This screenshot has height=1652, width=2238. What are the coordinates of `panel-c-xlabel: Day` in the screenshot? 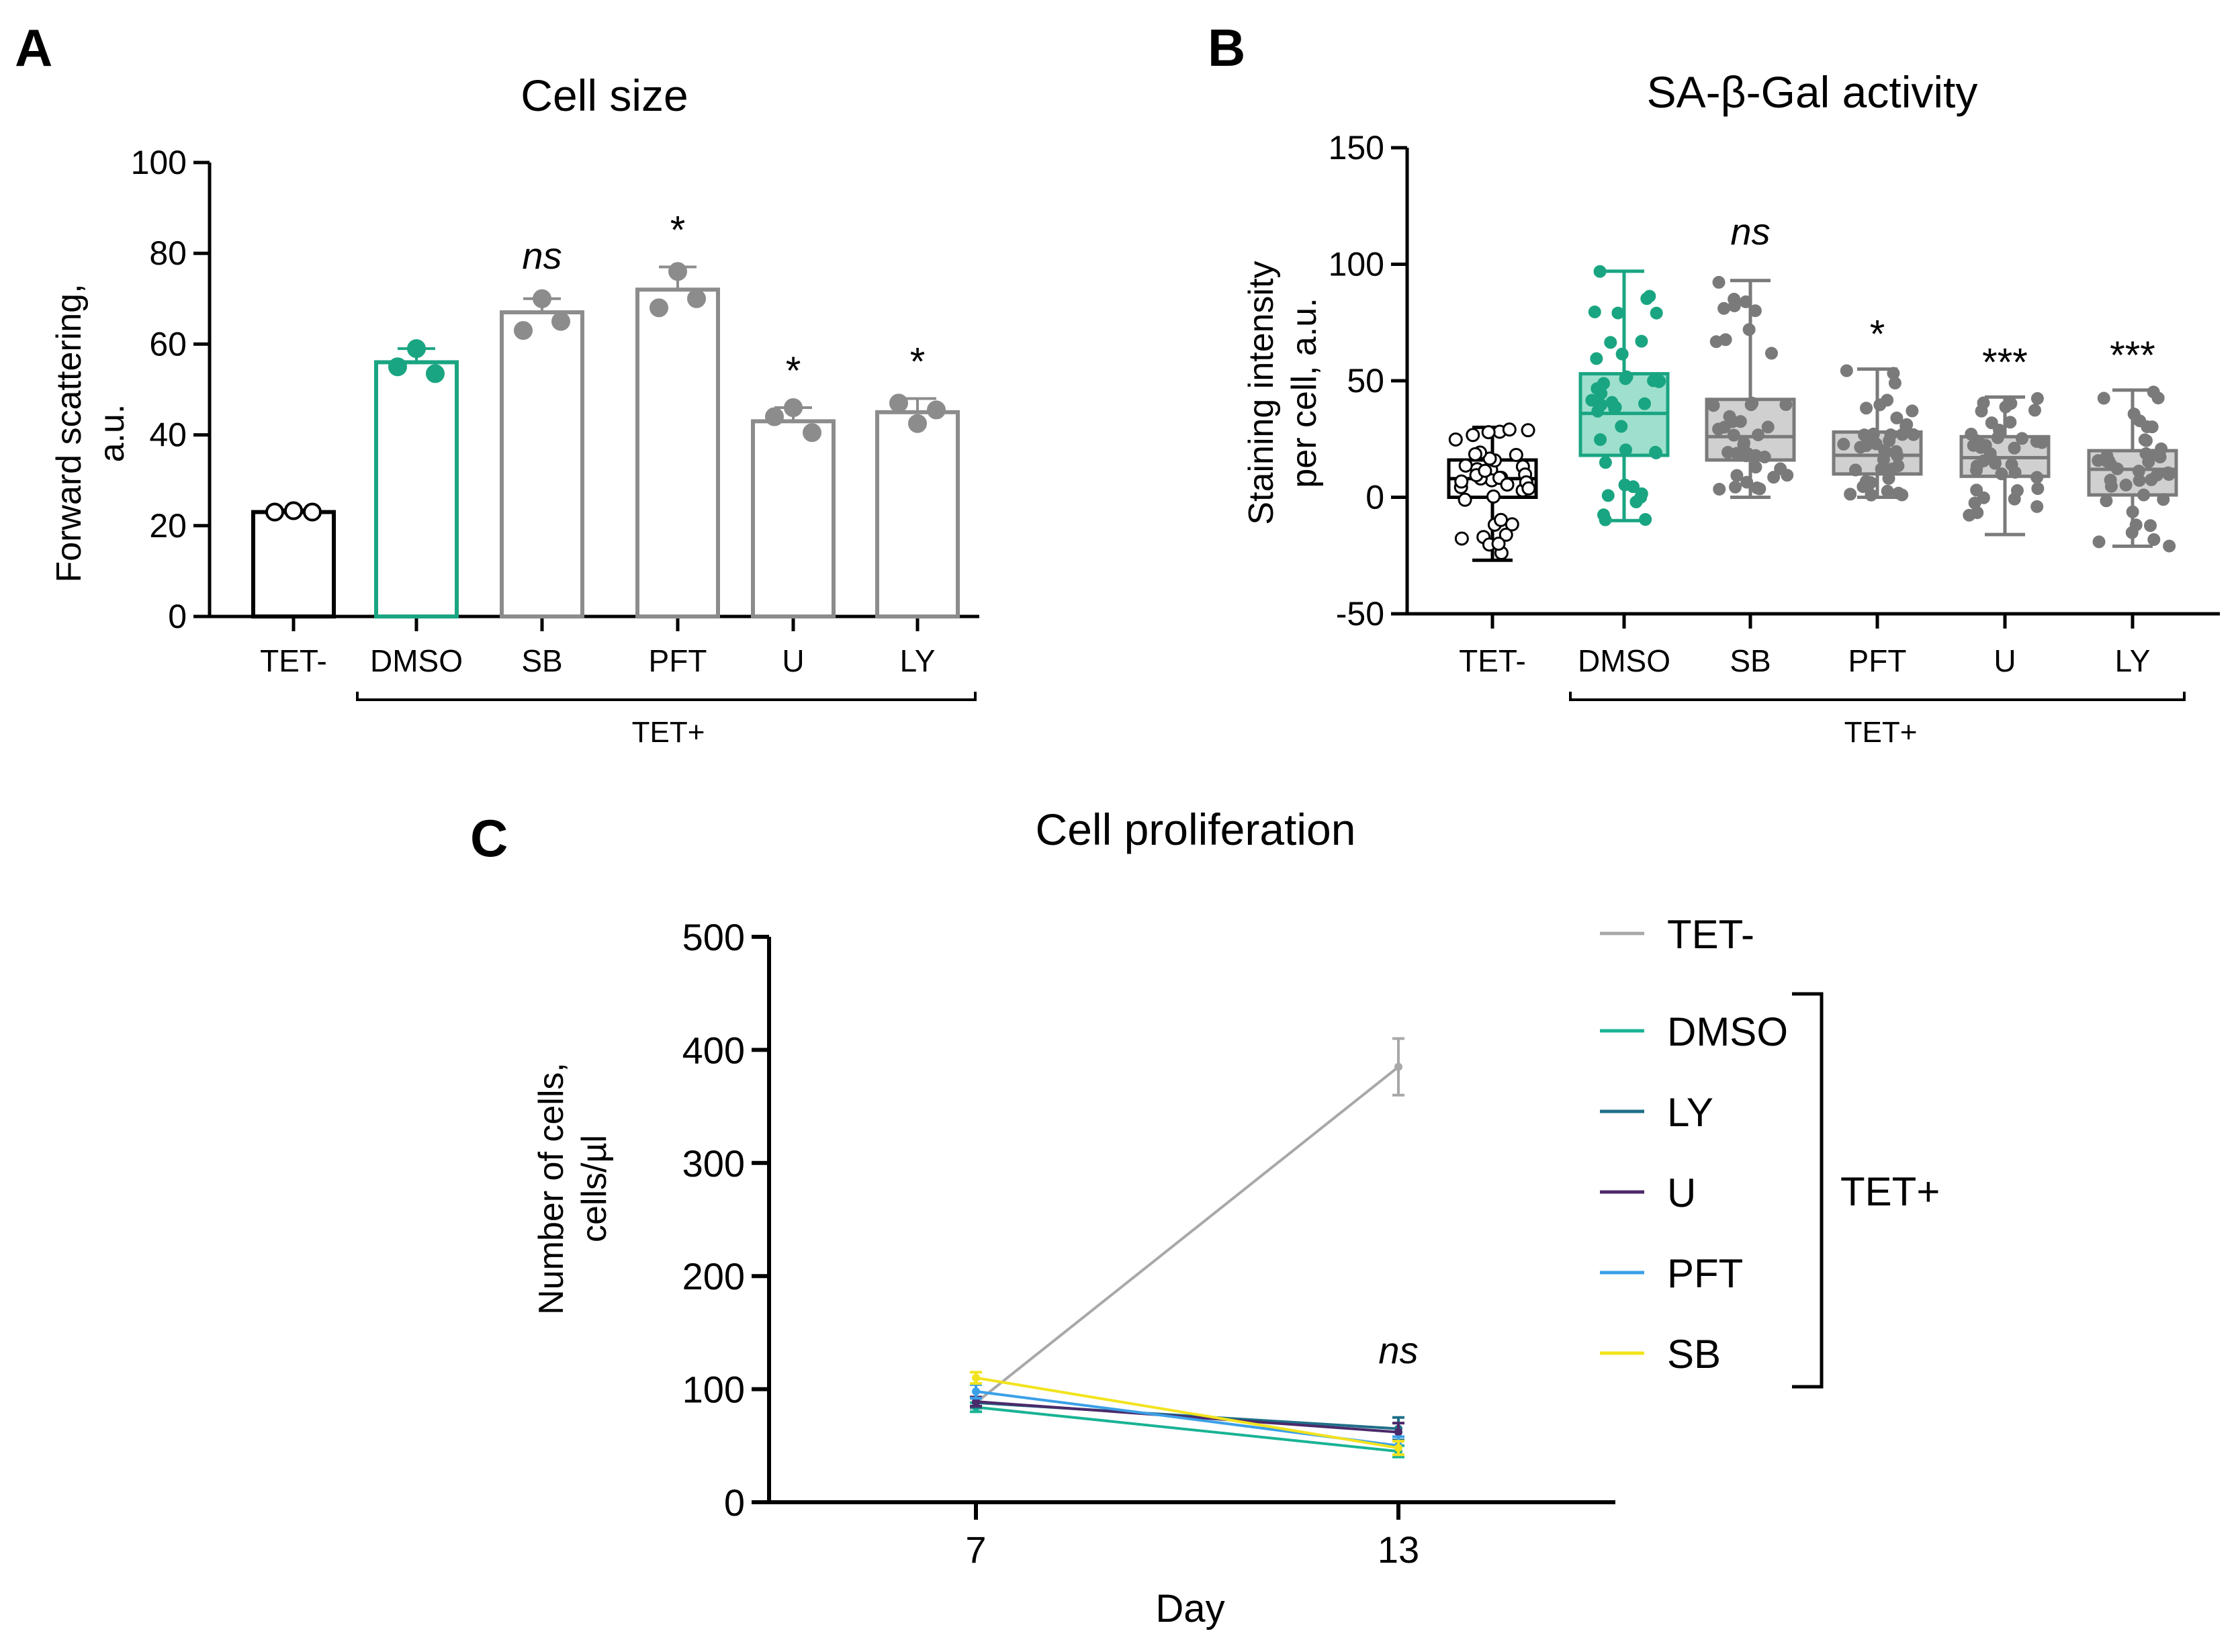 It's located at (1189, 1609).